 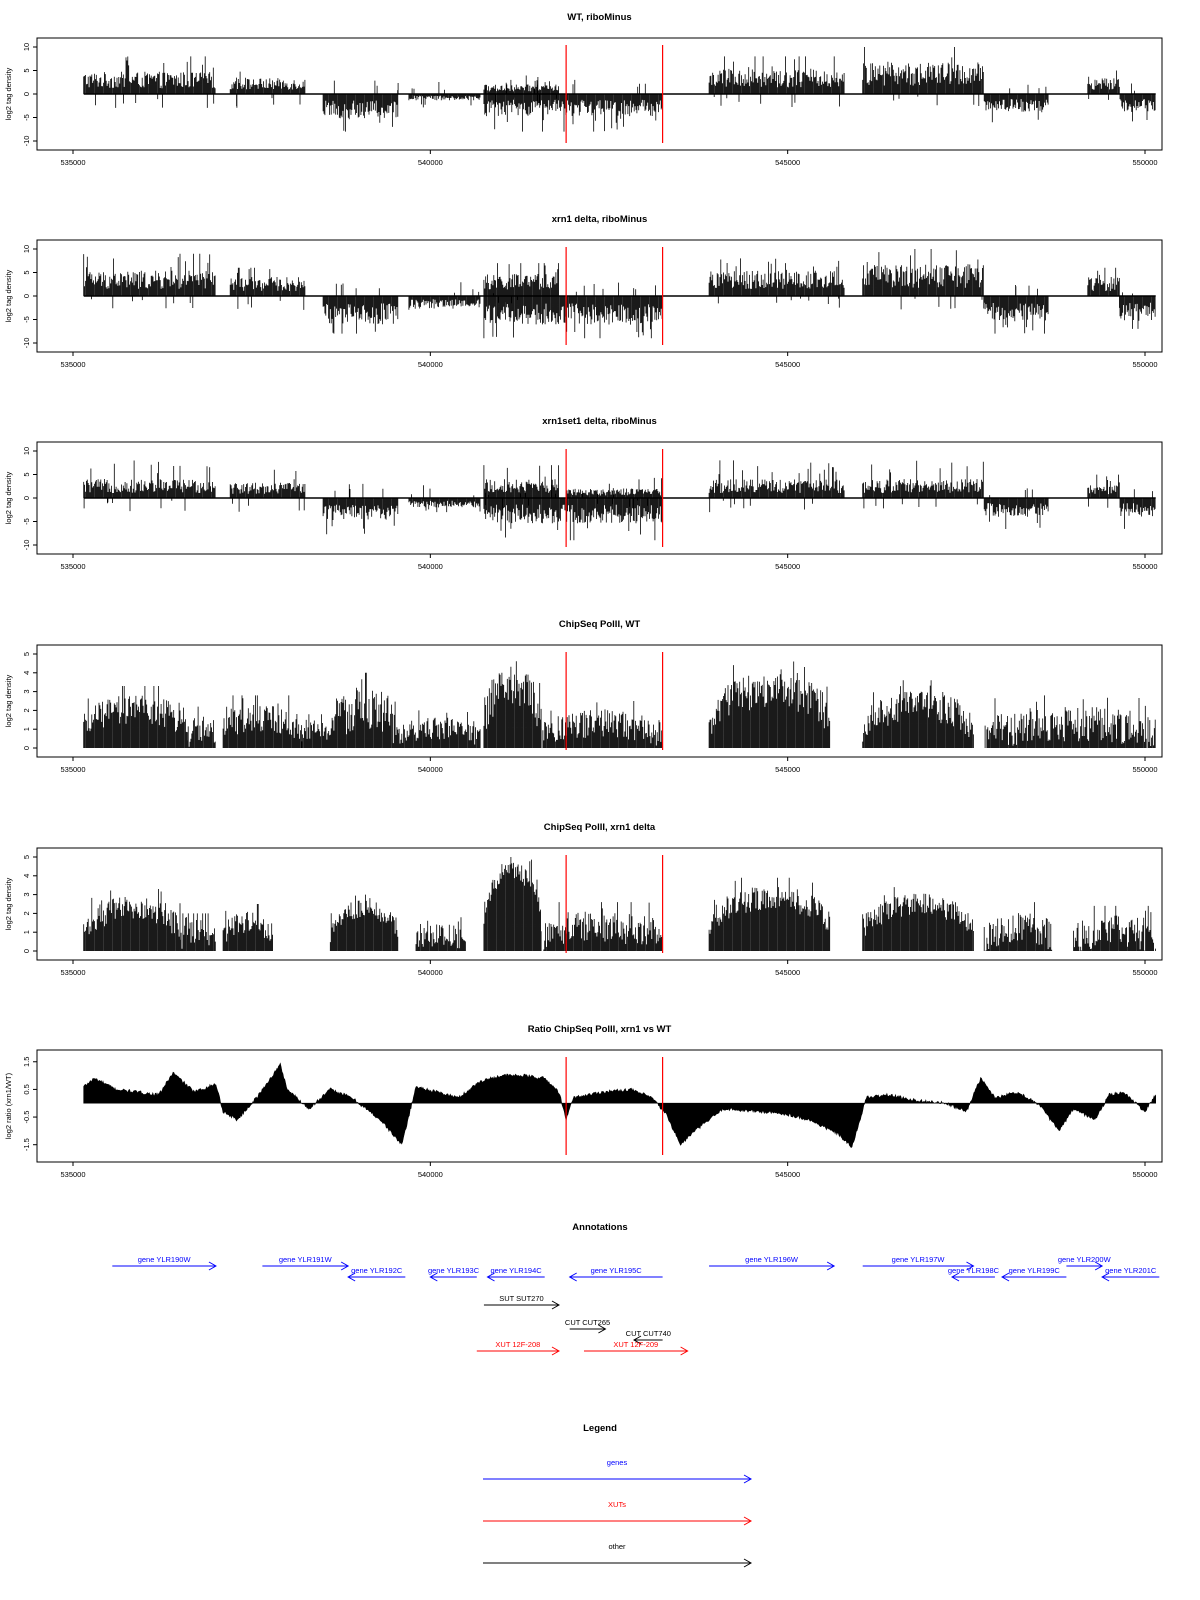 What do you see at coordinates (587, 1326) in the screenshot?
I see `feature-cut-cut265: CUT CUT265` at bounding box center [587, 1326].